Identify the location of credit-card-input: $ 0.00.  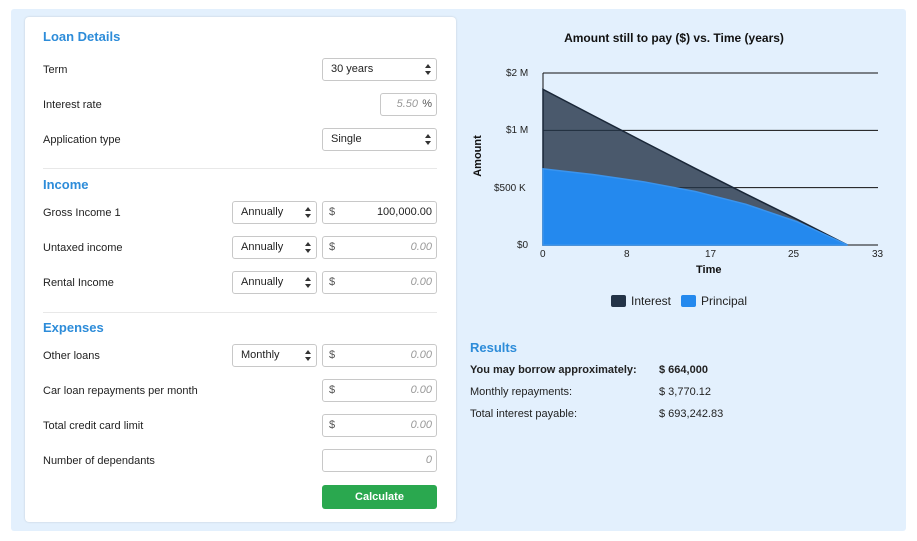
(379, 425).